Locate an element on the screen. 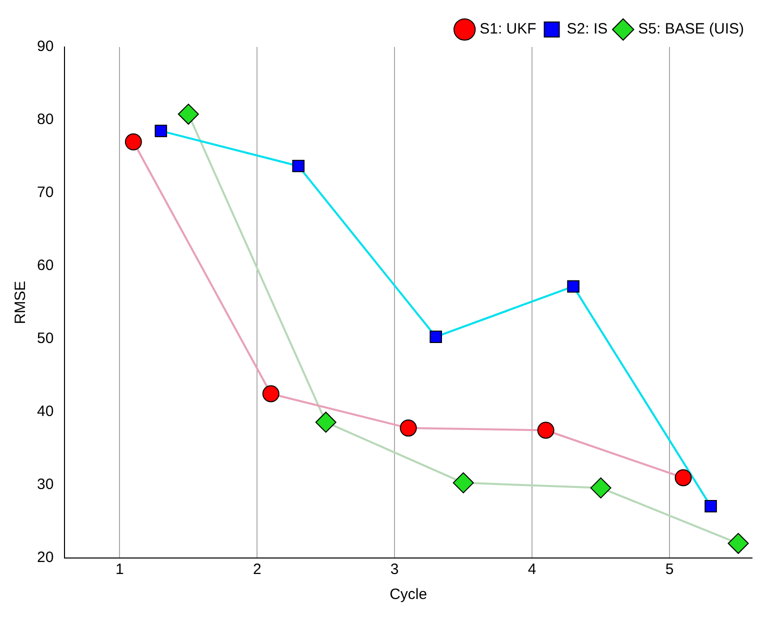 This screenshot has height=626, width=772. y-tick-label: 90 is located at coordinates (45, 47).